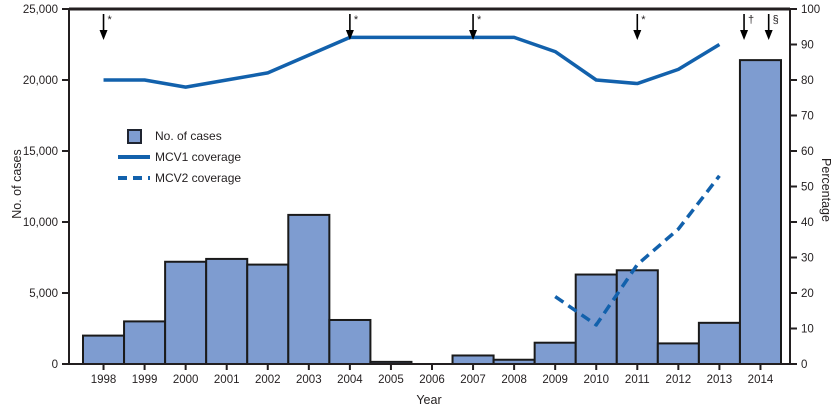 This screenshot has width=840, height=415. I want to click on legend-item-mcv2: MCV2 coverage, so click(179, 178).